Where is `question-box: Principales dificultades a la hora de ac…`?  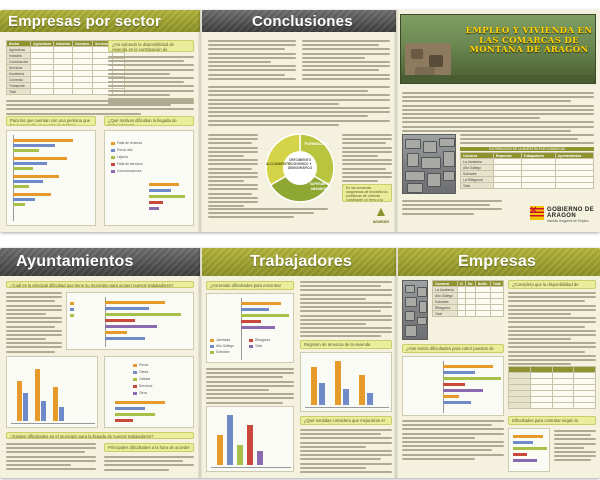 question-box: Principales dificultades a la hora de ac… is located at coordinates (149, 447).